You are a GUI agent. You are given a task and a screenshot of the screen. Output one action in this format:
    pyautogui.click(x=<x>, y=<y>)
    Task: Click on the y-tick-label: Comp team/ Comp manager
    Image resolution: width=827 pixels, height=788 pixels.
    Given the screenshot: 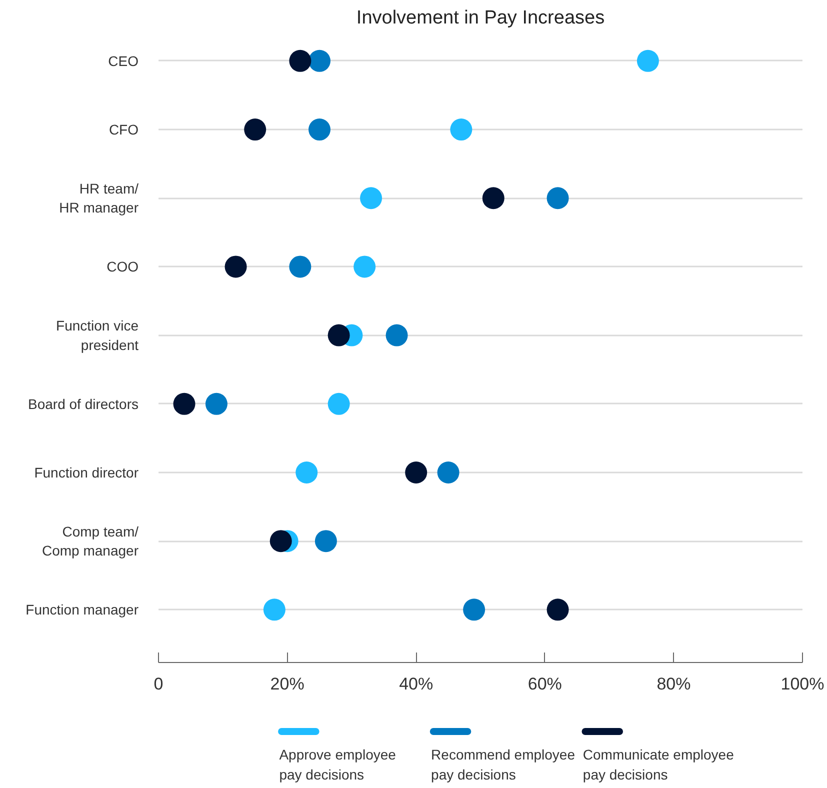 What is the action you would take?
    pyautogui.click(x=90, y=541)
    